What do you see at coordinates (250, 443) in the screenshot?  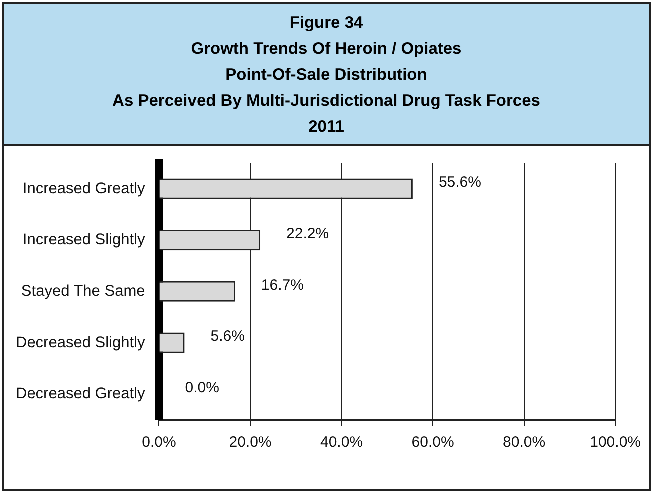 I see `x-tick-label: 20.0%` at bounding box center [250, 443].